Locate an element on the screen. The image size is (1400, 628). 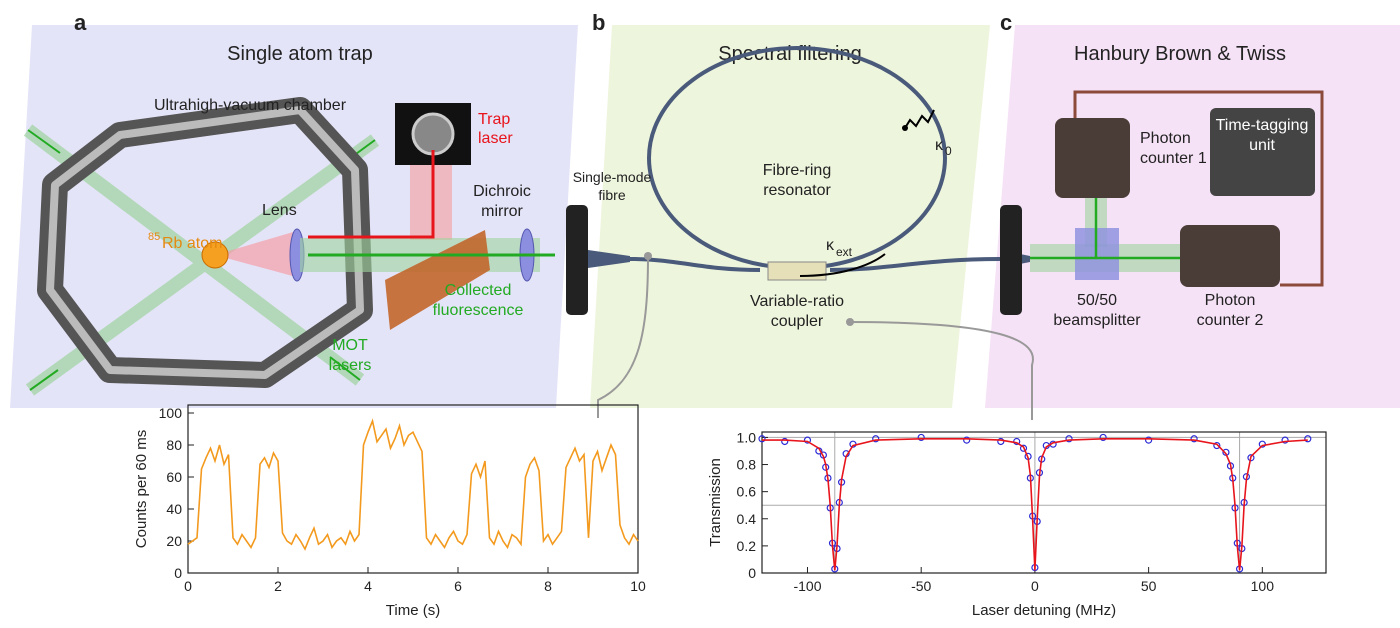
x-tick-label: 4 is located at coordinates (368, 586).